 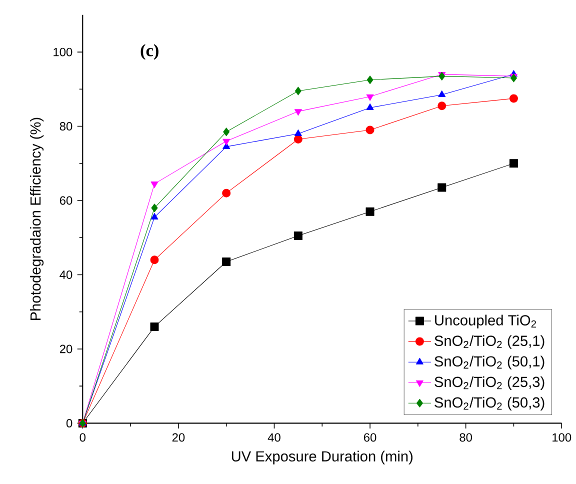 I want to click on y-tick-label: 0, so click(x=69, y=423).